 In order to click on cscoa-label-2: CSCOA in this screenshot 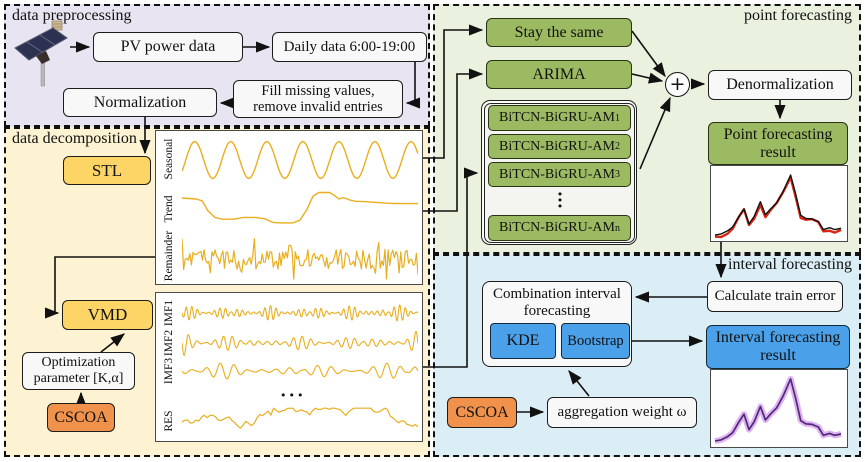, I will do `click(482, 412)`.